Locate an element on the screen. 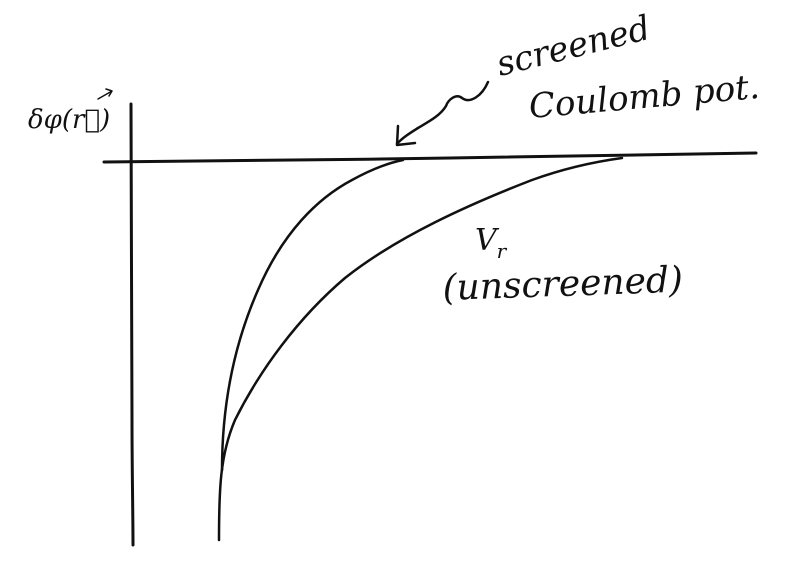 This screenshot has width=800, height=573. unscreened-curve-name: Vr is located at coordinates (491, 243).